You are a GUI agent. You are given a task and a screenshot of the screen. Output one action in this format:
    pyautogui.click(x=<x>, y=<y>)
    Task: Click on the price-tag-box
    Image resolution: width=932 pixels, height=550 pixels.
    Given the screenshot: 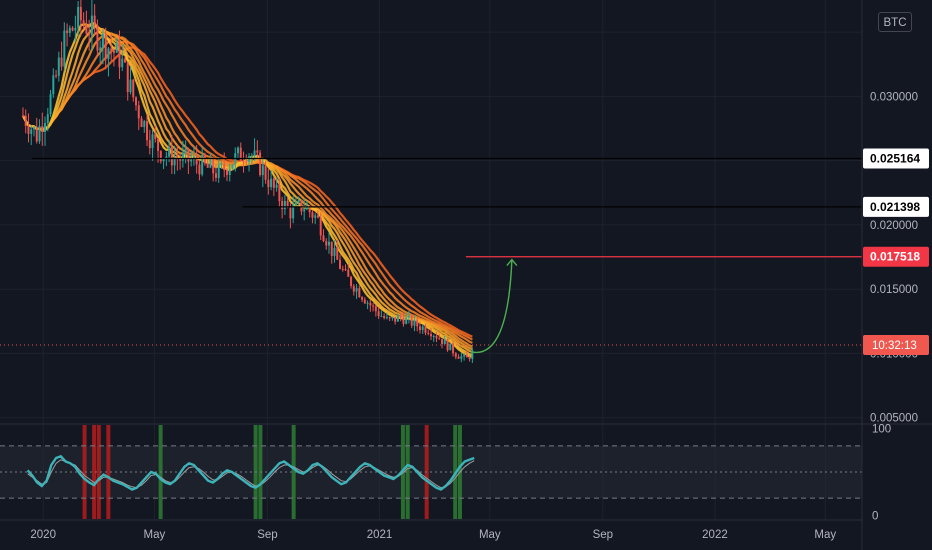 What is the action you would take?
    pyautogui.click(x=896, y=256)
    